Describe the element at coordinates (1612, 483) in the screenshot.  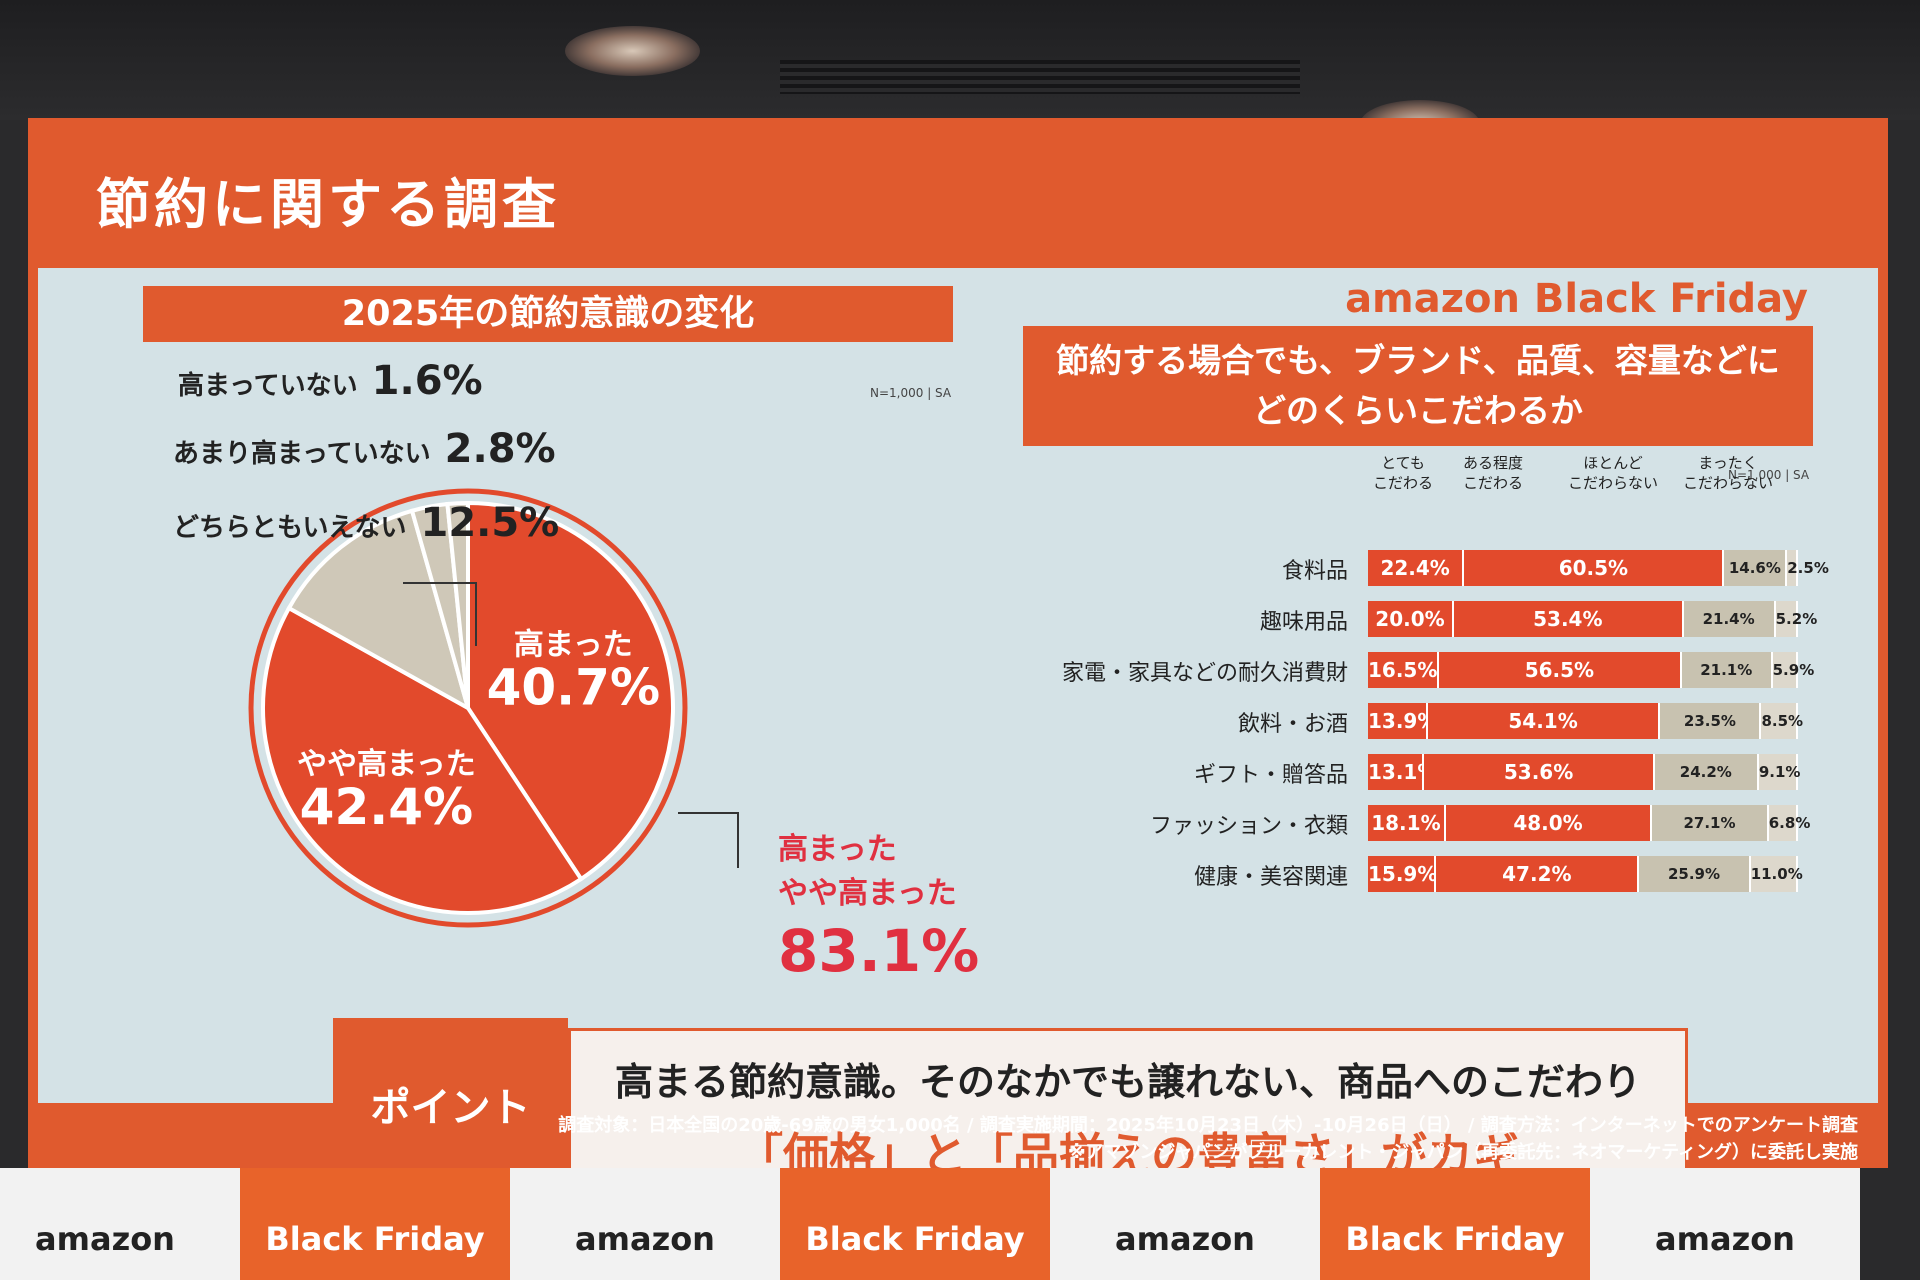
I see `column-head-2-line-1: こだわらない` at that location.